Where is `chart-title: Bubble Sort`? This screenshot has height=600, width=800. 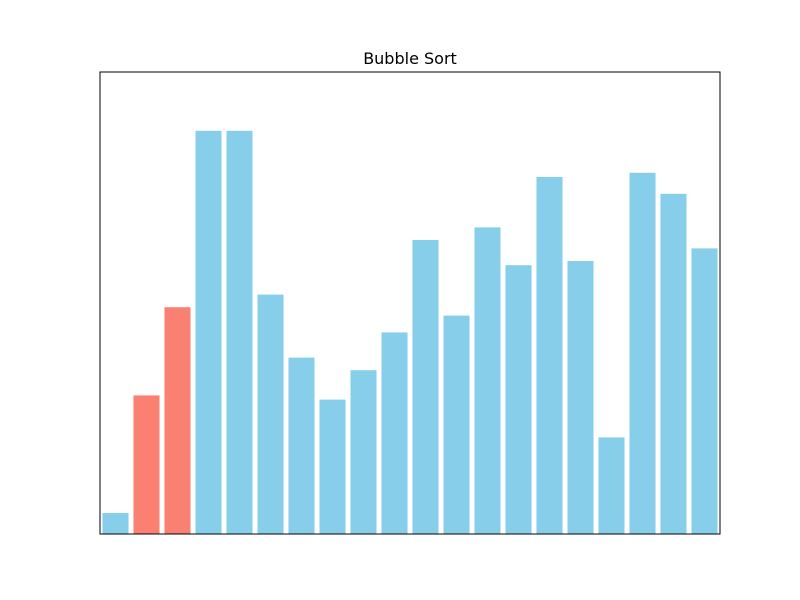 chart-title: Bubble Sort is located at coordinates (410, 58).